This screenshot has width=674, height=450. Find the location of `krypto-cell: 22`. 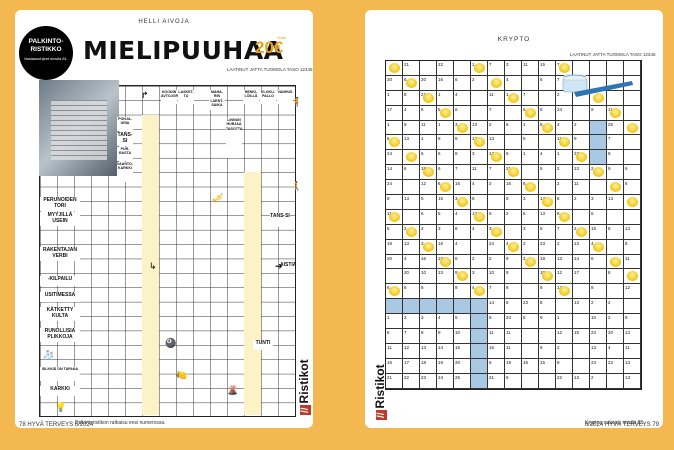

krypto-cell: 22 is located at coordinates (564, 381).